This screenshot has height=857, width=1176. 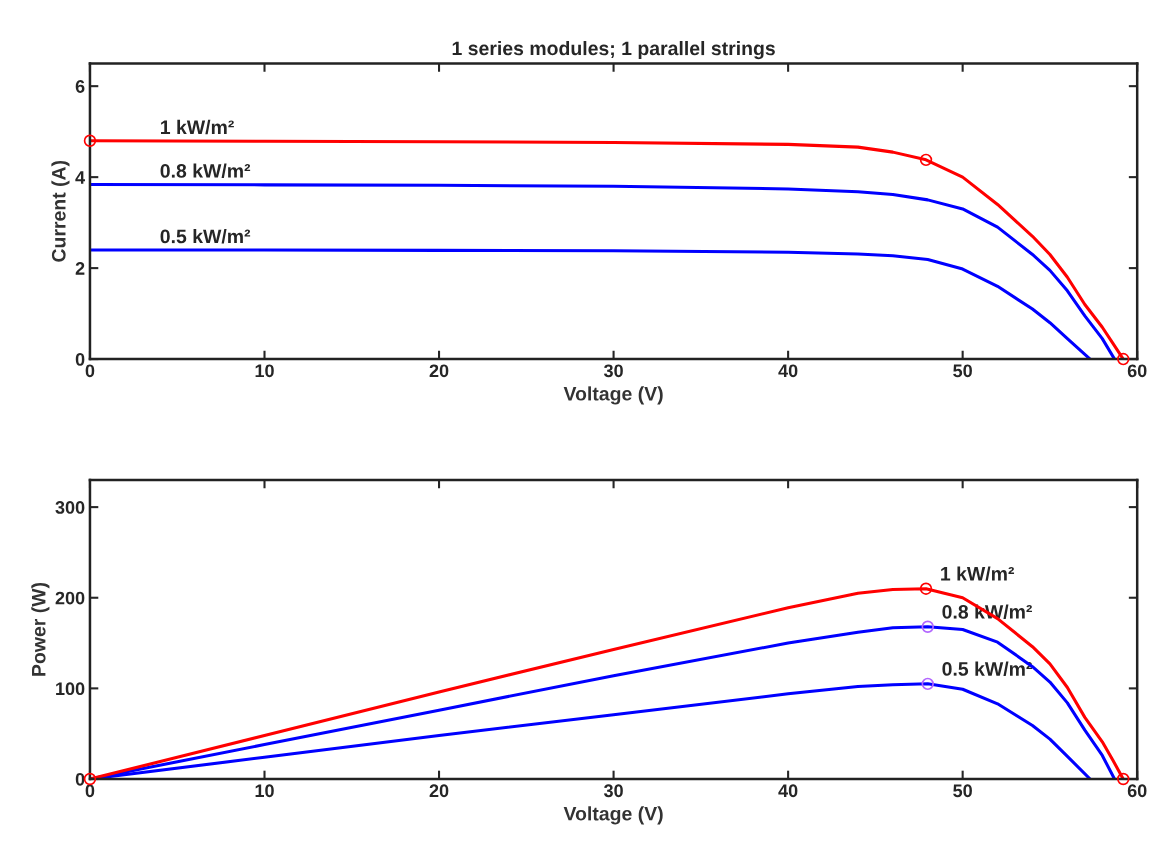 I want to click on y-tick-label: 2, so click(x=80, y=268).